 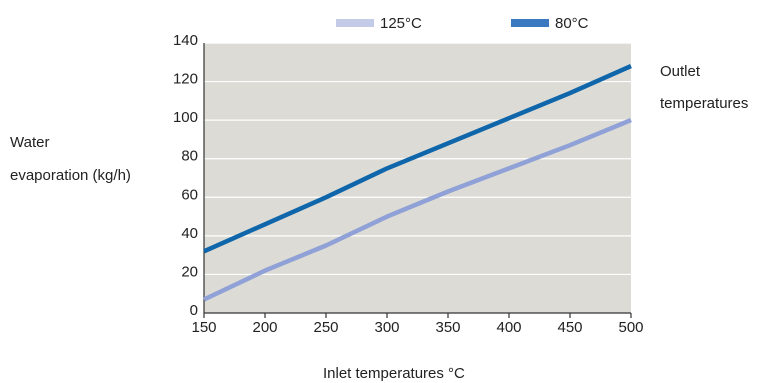 I want to click on x-tick-label-200: 200, so click(x=264, y=327).